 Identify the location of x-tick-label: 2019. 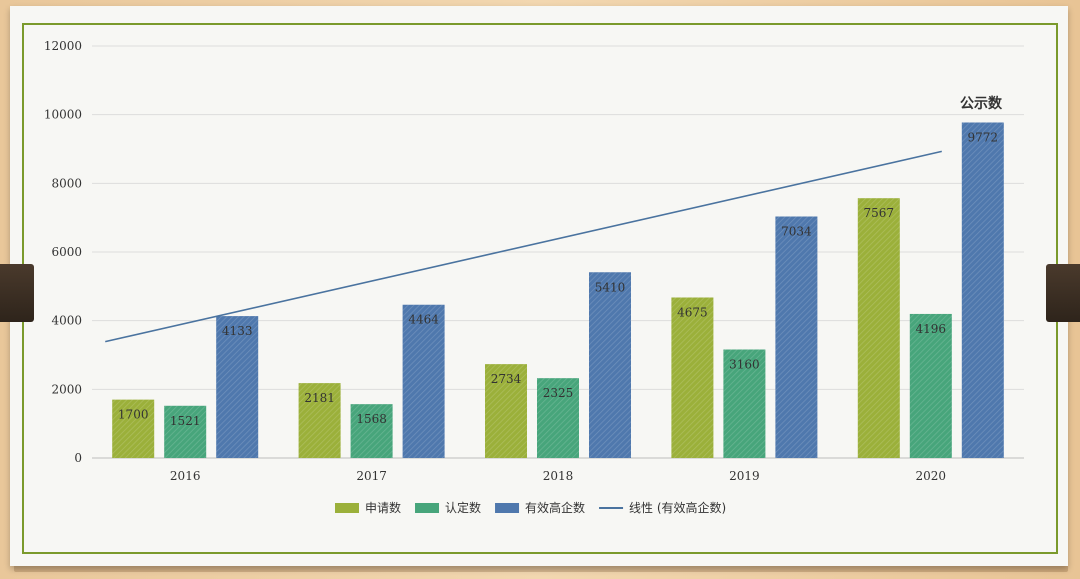
(744, 476).